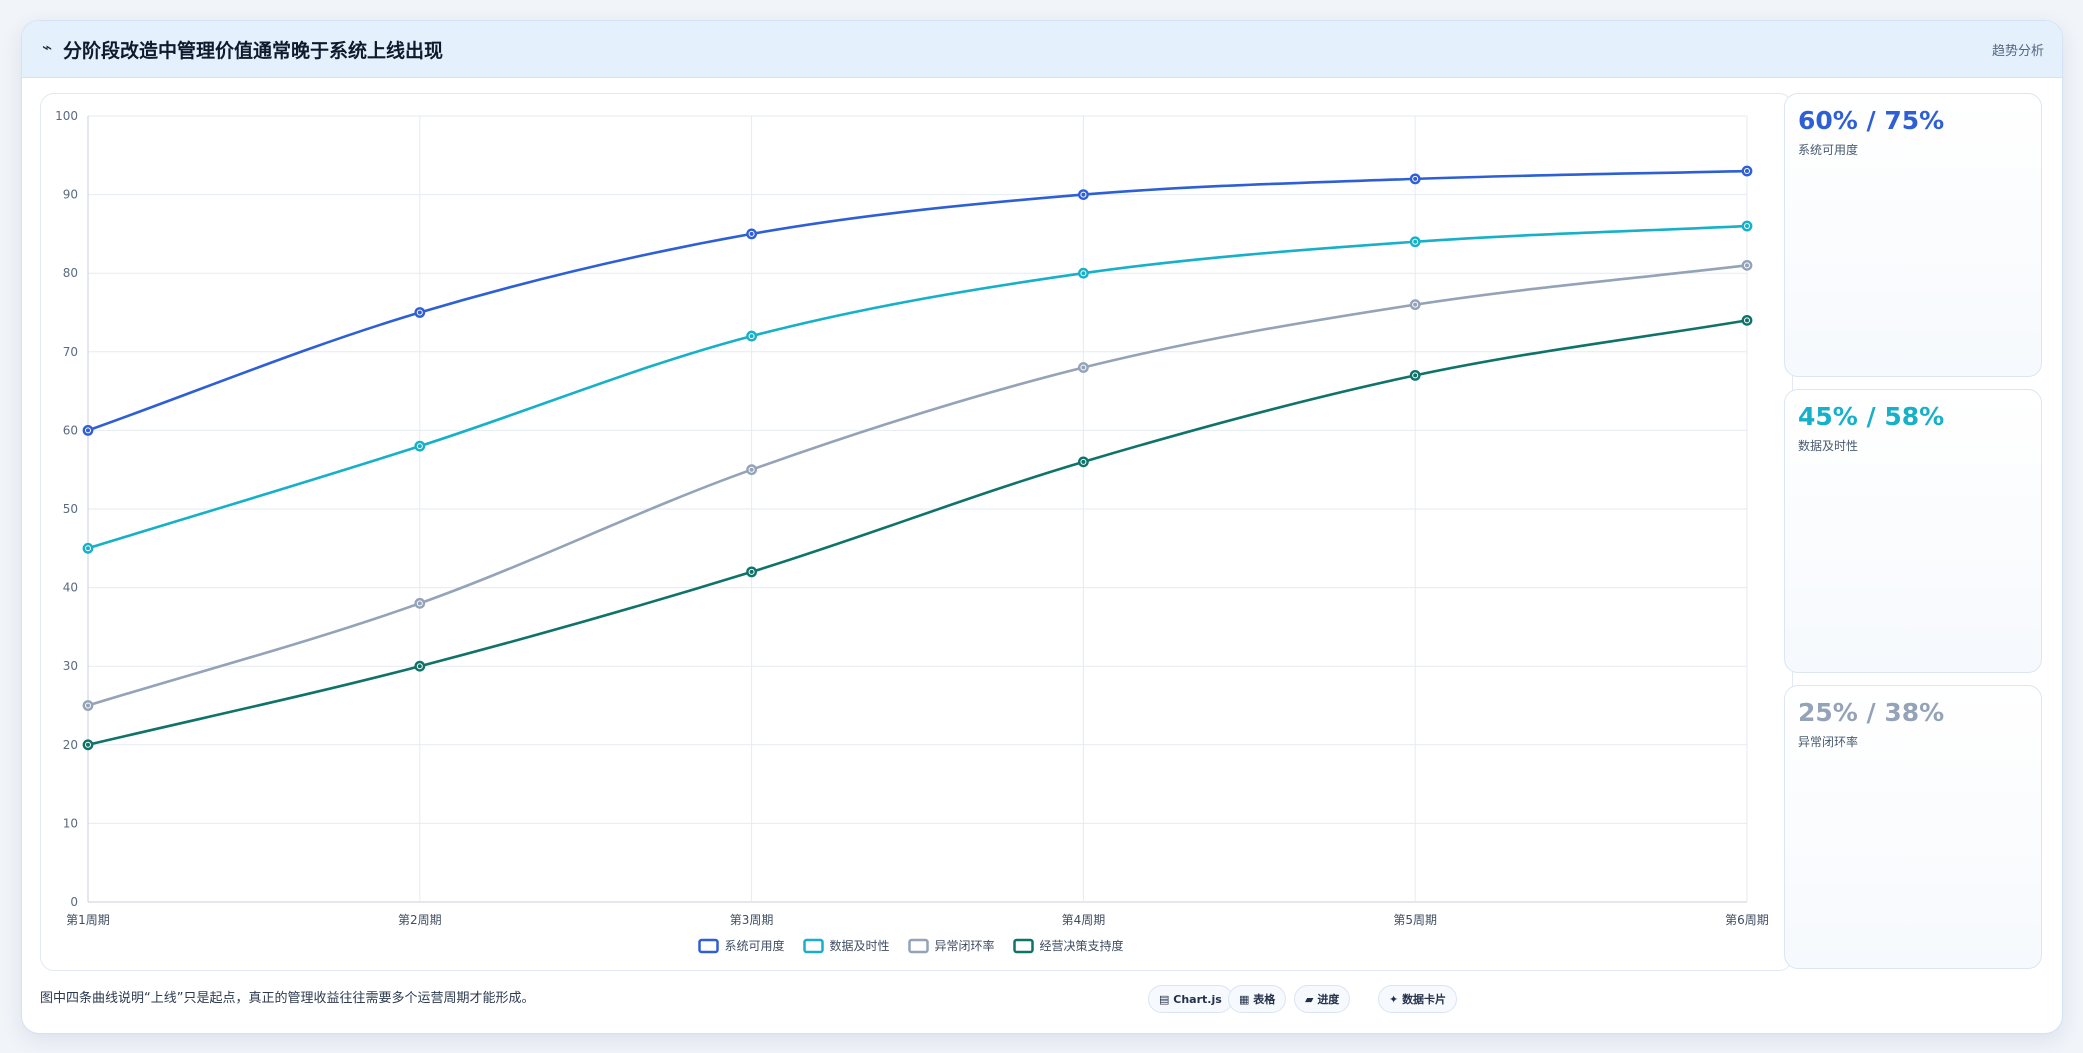  I want to click on kpi-label: 系统可用度, so click(1828, 150).